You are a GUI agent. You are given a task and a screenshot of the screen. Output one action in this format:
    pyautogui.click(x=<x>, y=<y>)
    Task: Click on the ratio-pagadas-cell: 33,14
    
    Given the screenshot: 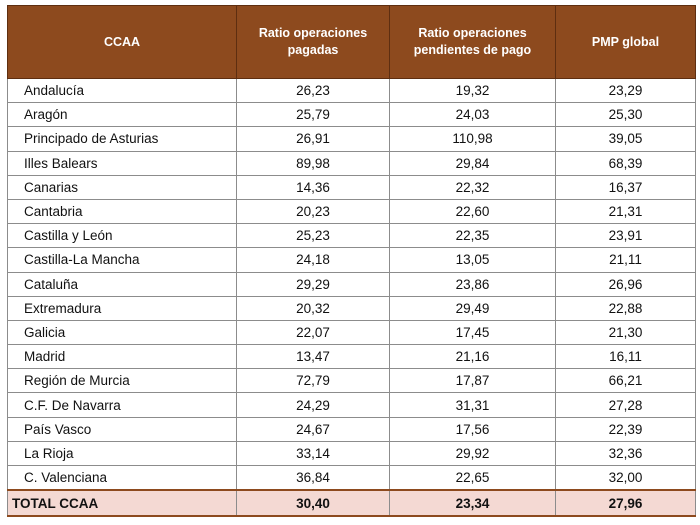 What is the action you would take?
    pyautogui.click(x=313, y=453)
    